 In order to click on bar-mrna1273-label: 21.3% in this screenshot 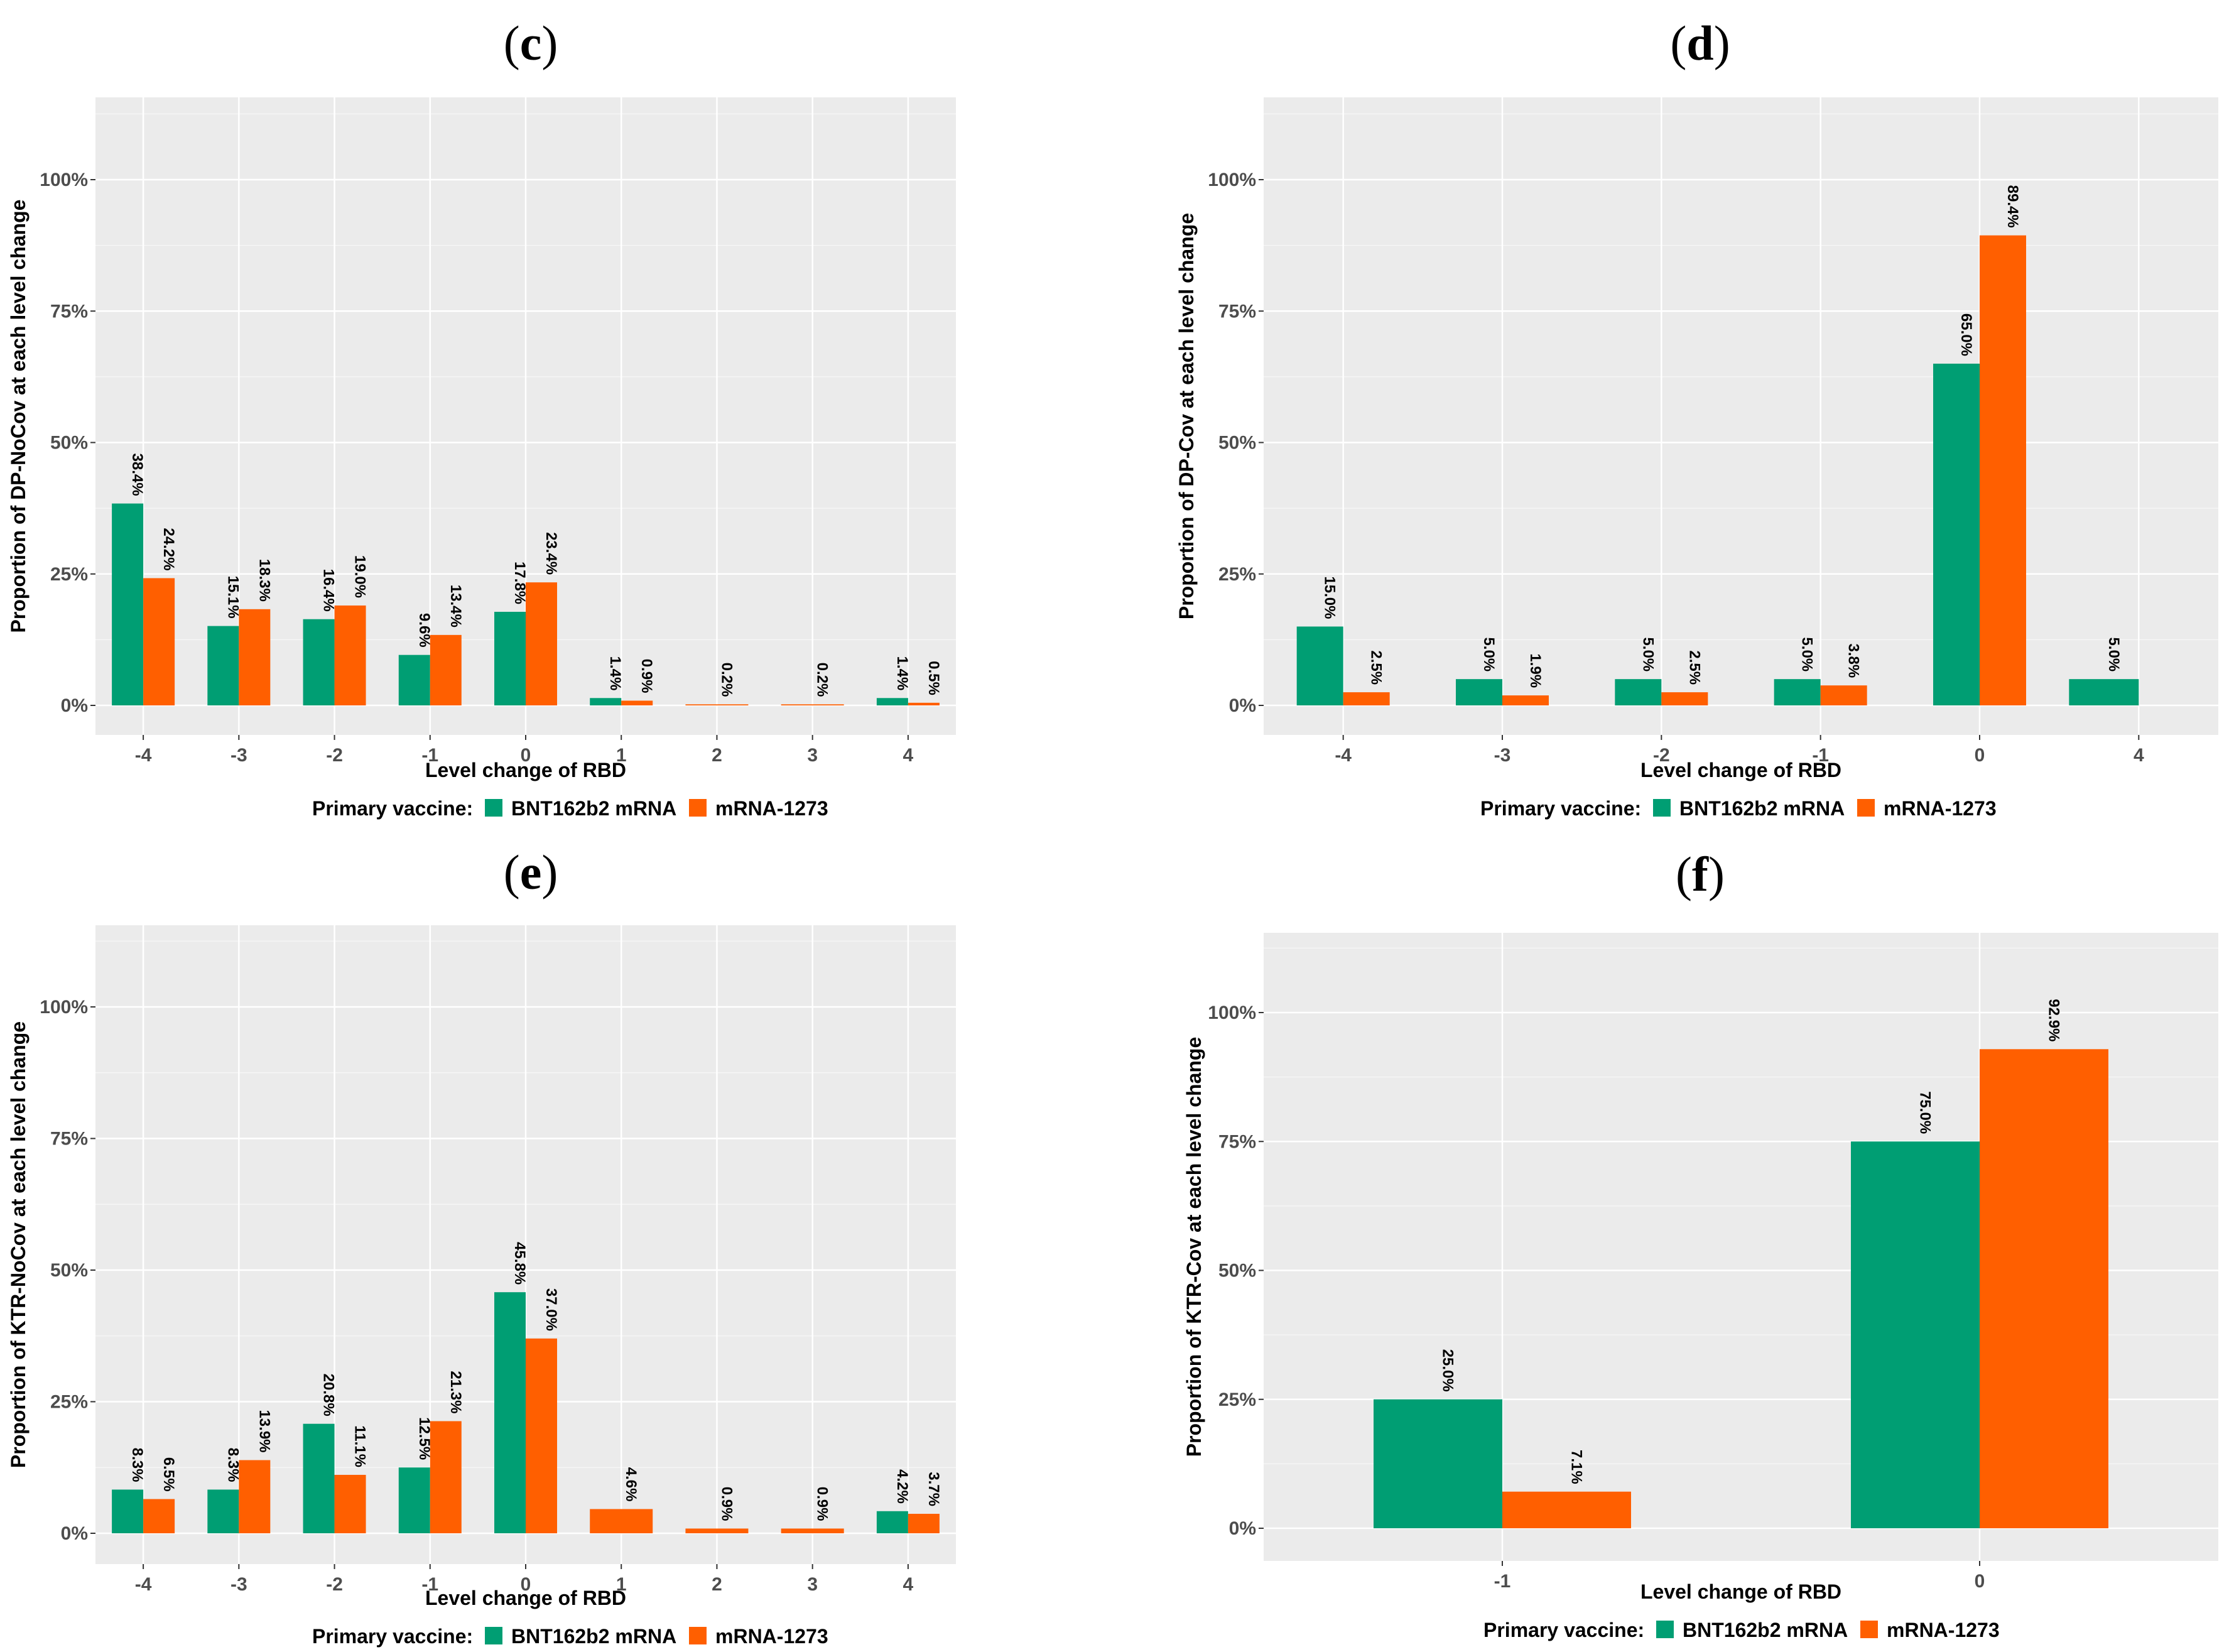, I will do `click(455, 1392)`.